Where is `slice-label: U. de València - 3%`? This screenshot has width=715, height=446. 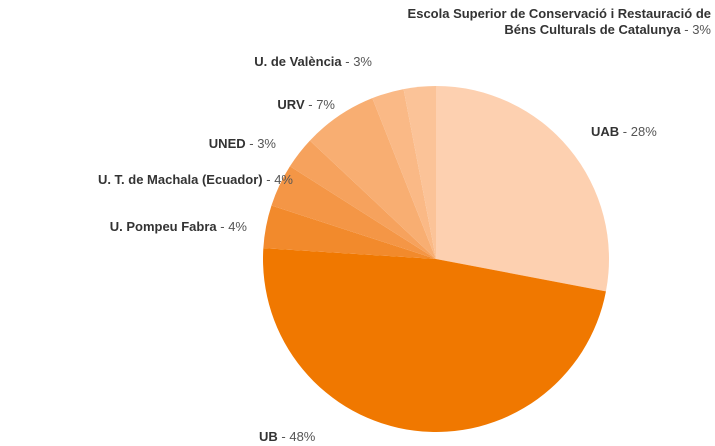
slice-label: U. de València - 3% is located at coordinates (313, 62).